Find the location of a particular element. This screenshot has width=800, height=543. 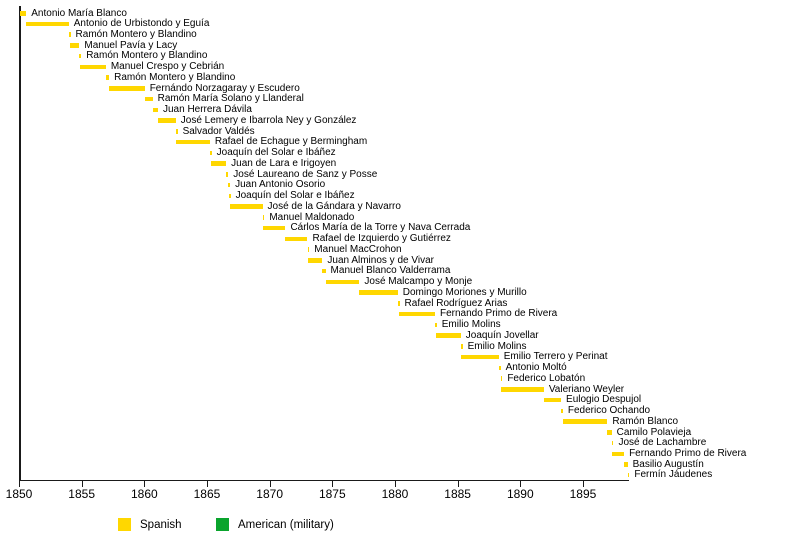

x-axis-tick-label: 1865 is located at coordinates (207, 494).